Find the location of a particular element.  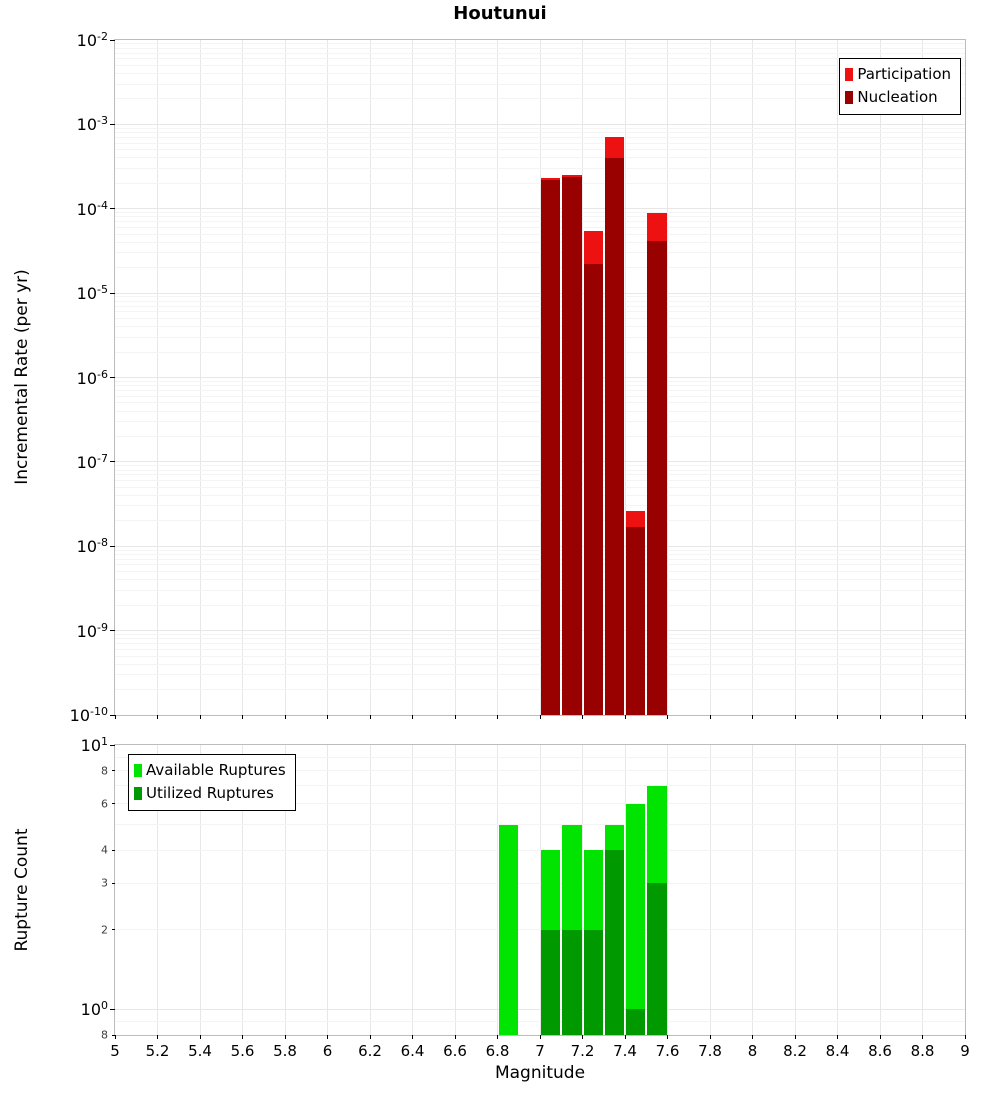

x-tick-label: 5 is located at coordinates (115, 1051).